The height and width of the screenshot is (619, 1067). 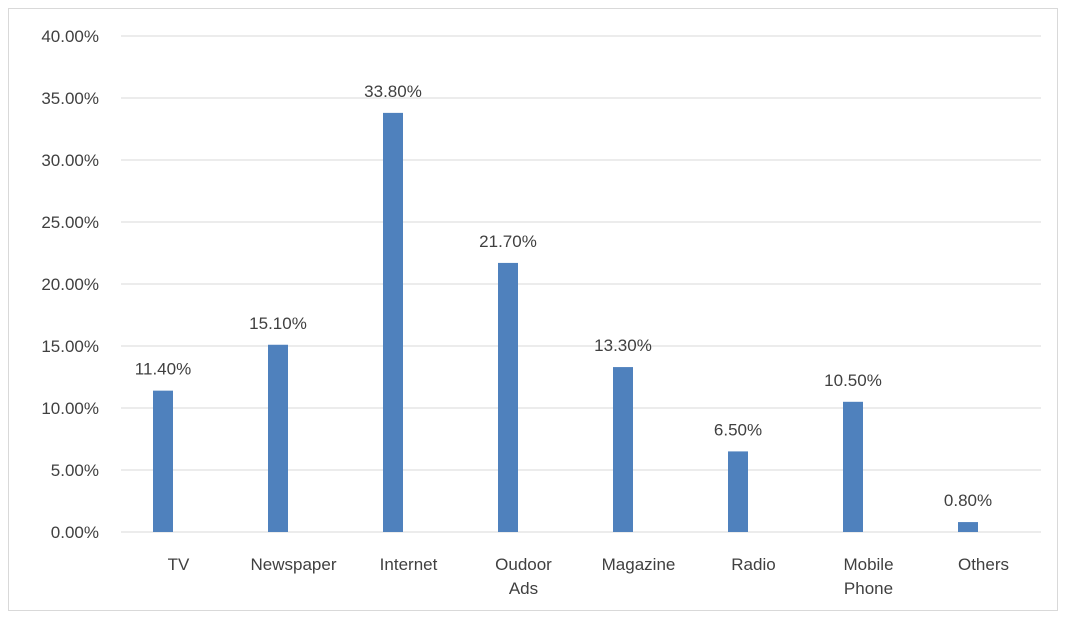 I want to click on category-label: Internet, so click(x=409, y=564).